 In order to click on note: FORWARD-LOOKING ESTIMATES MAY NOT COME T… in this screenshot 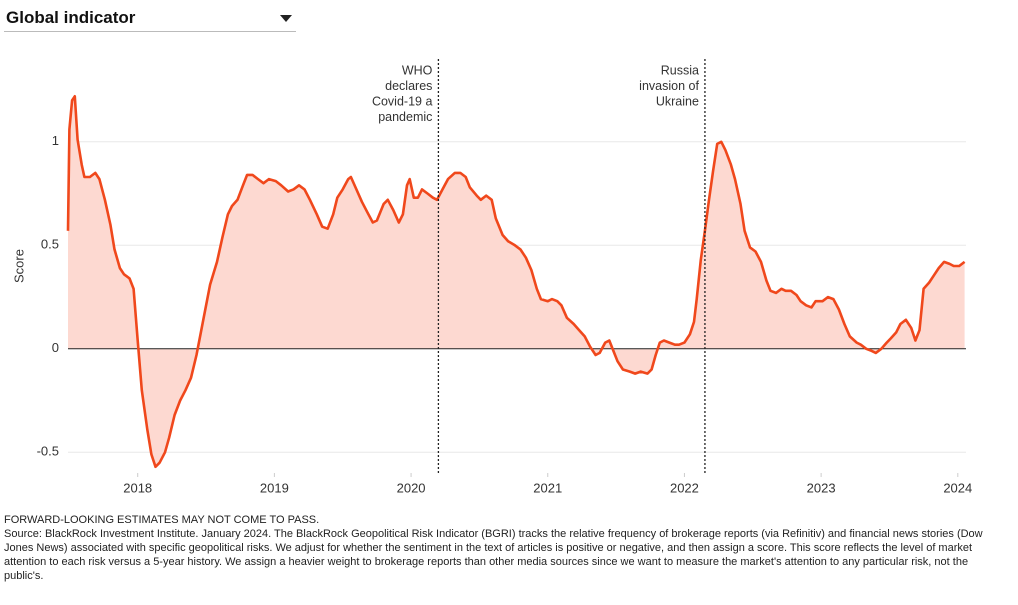, I will do `click(162, 520)`.